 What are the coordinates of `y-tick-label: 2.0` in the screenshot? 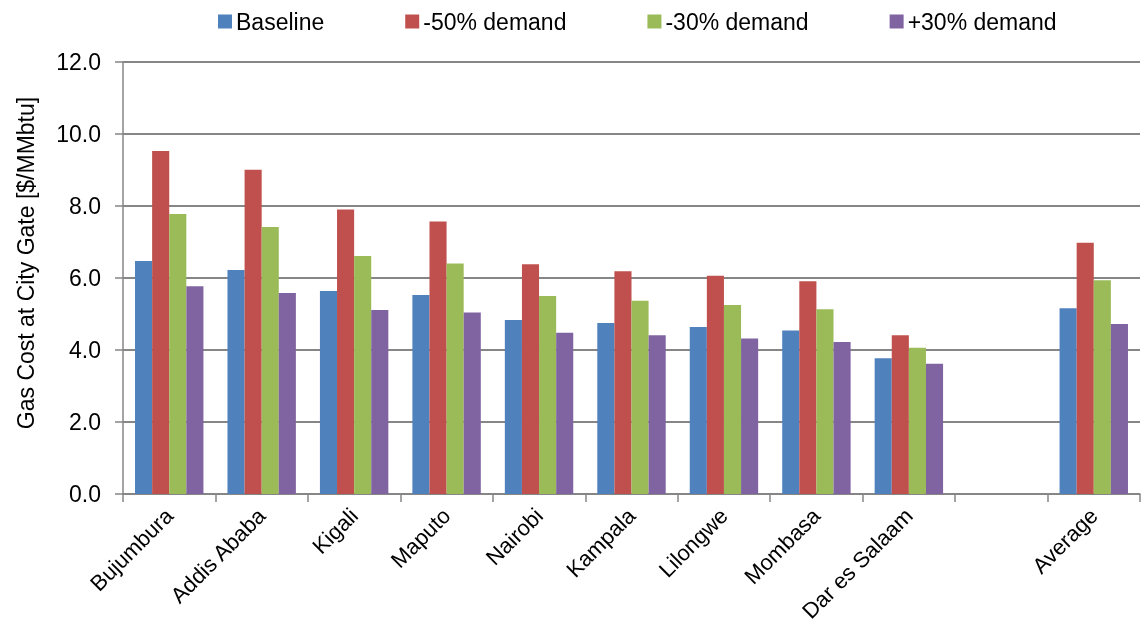 It's located at (85, 422).